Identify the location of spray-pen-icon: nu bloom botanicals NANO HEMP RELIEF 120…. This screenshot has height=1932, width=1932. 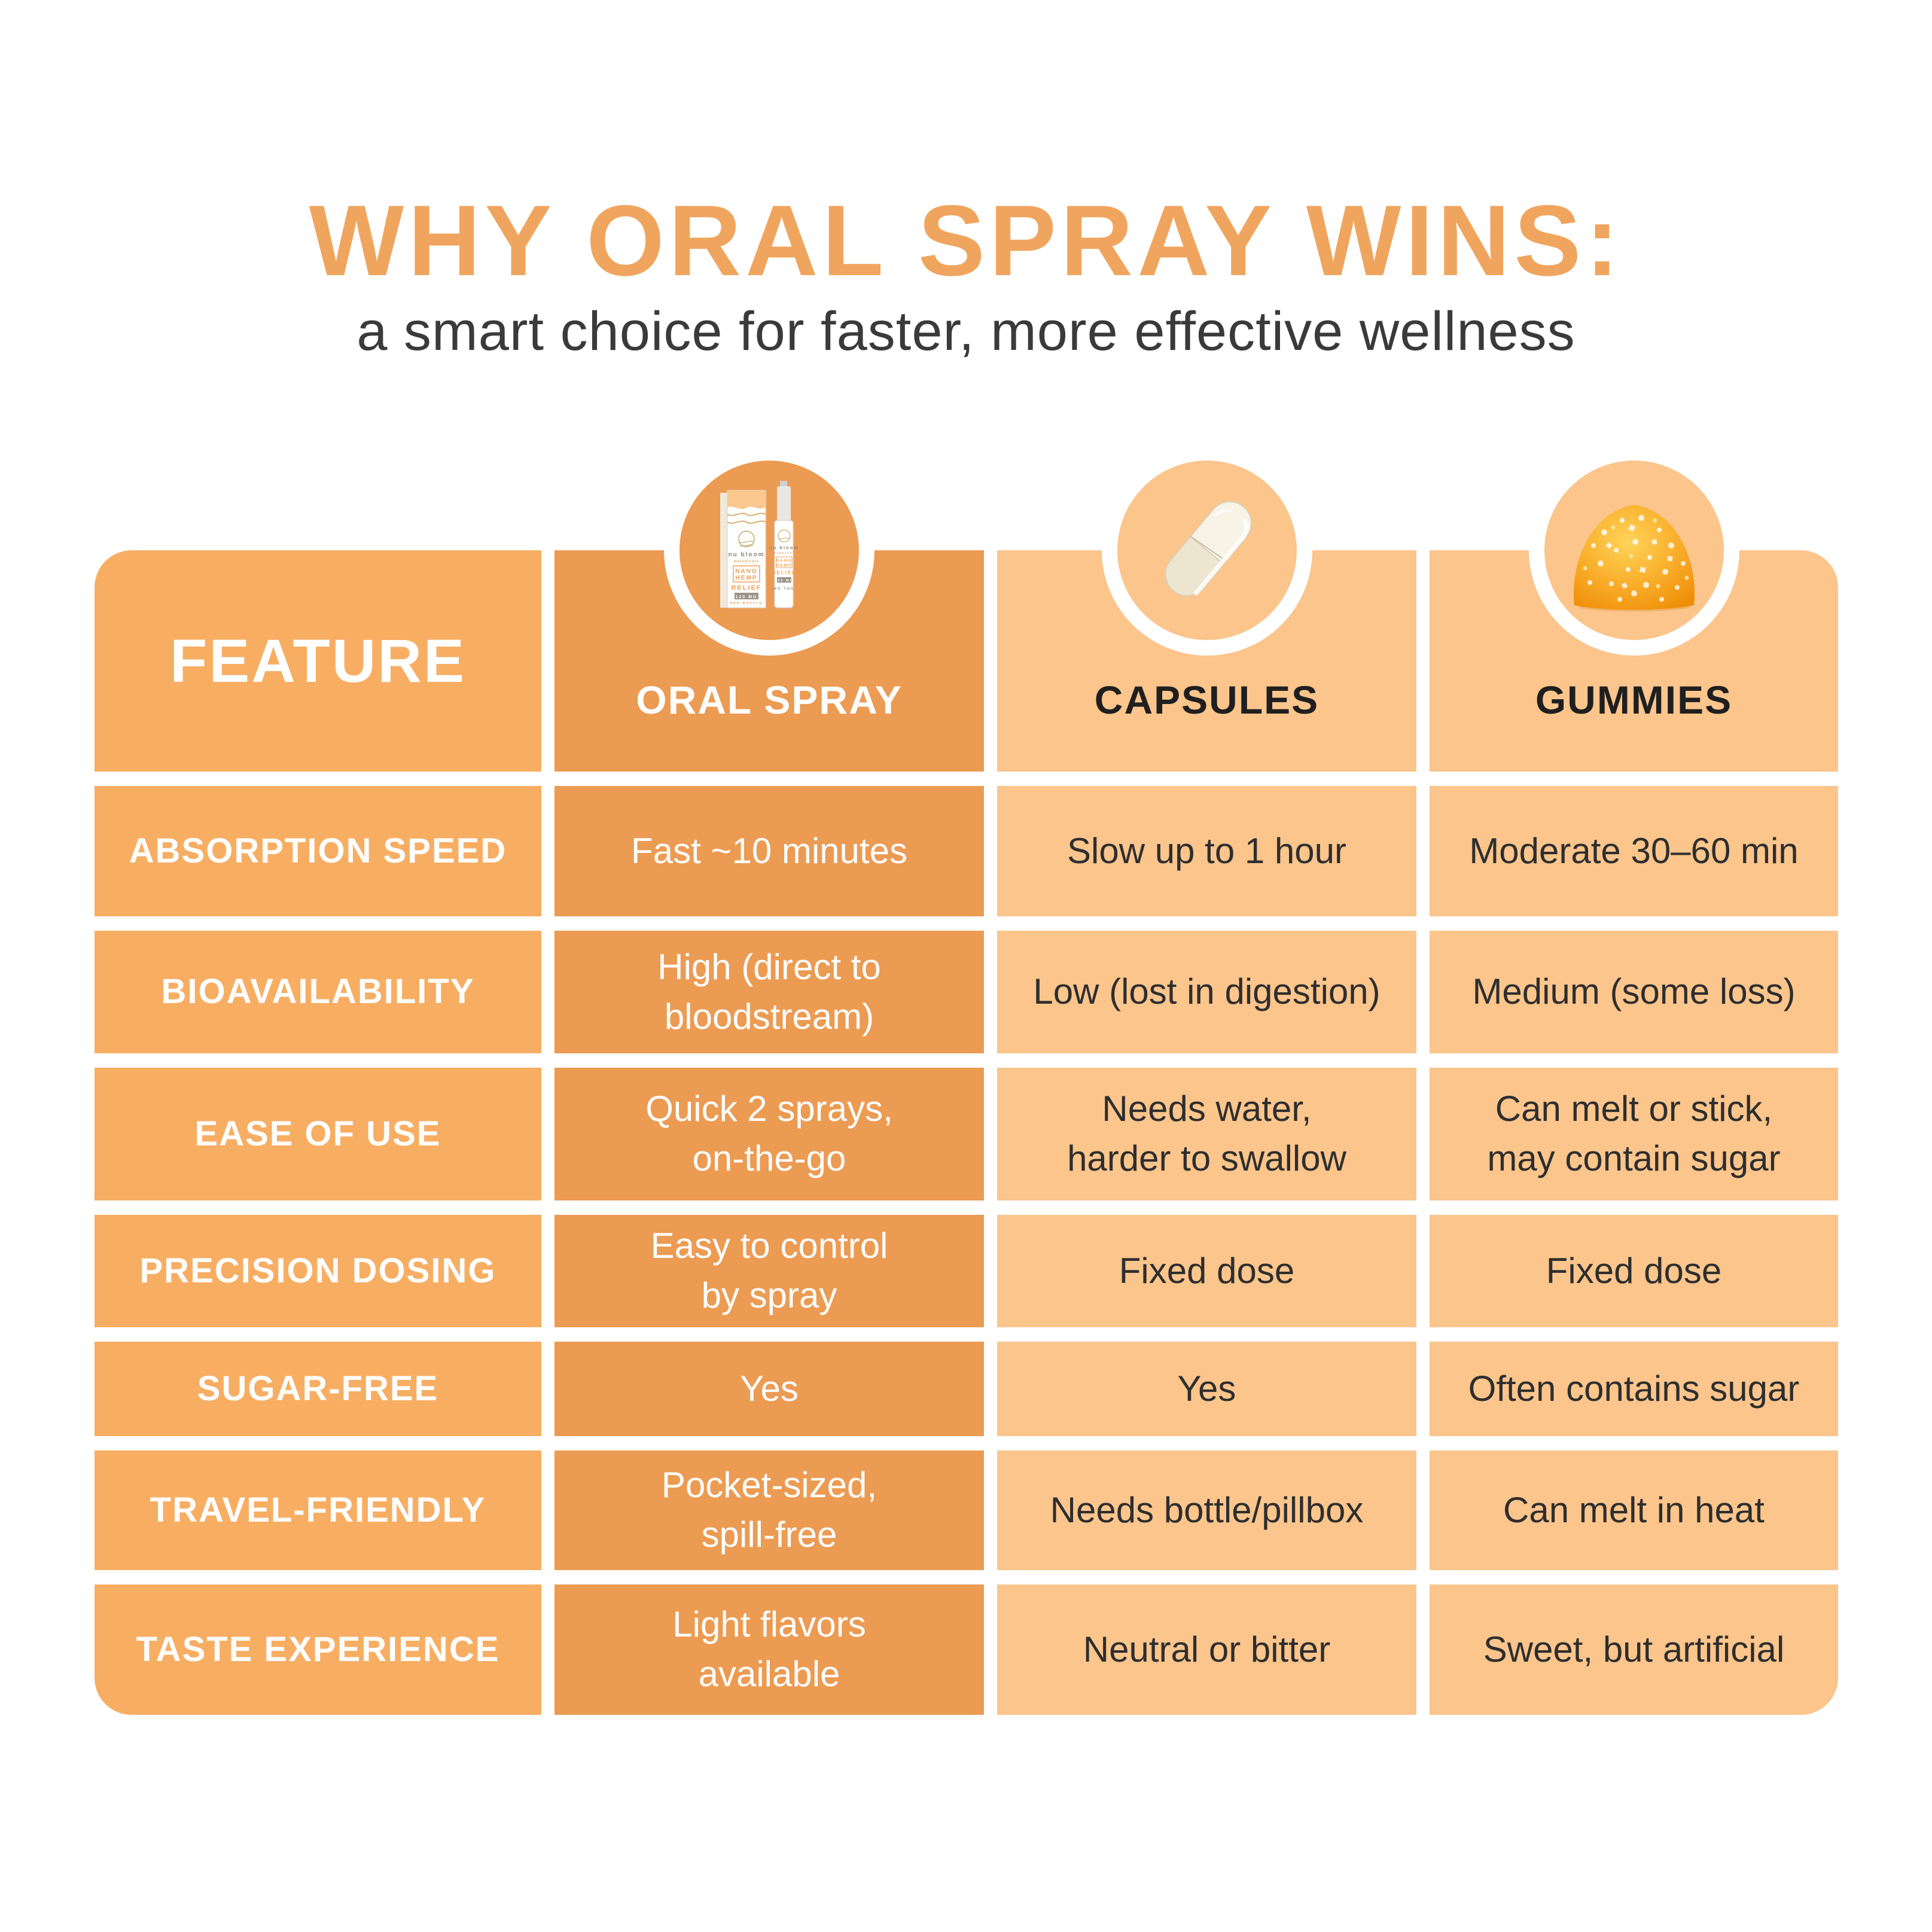
(784, 544).